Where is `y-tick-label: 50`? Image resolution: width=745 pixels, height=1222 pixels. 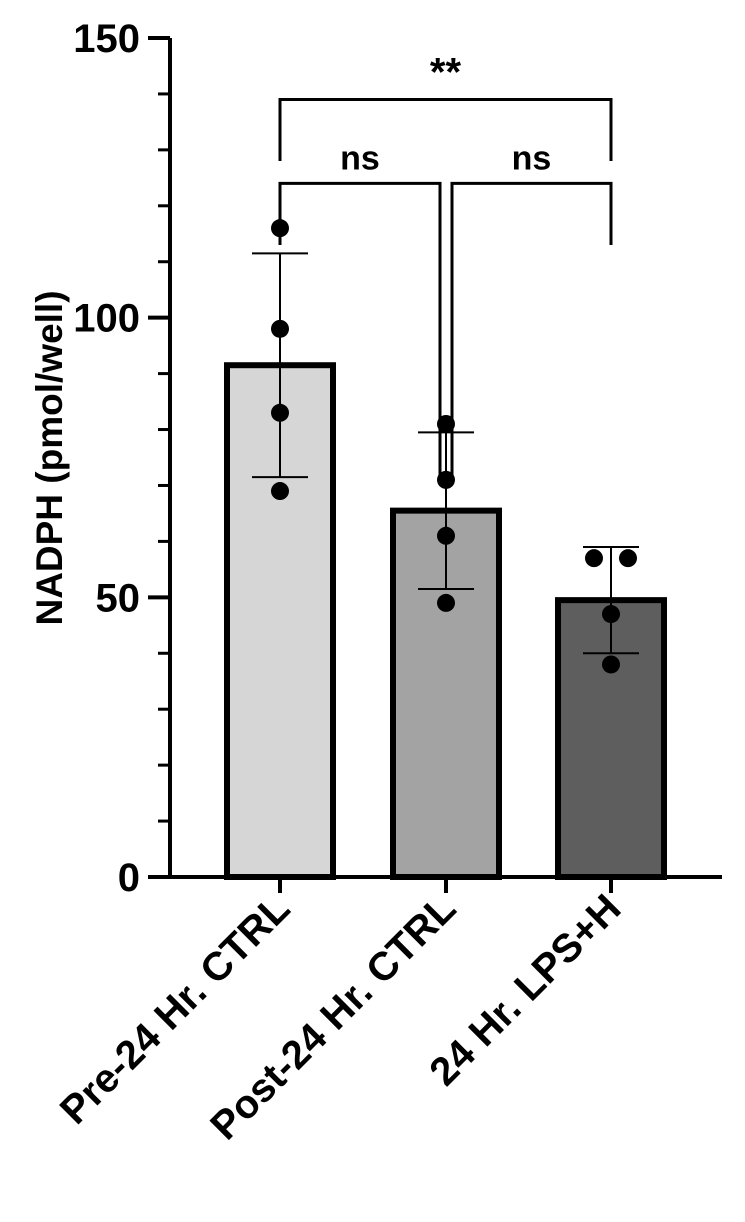 y-tick-label: 50 is located at coordinates (118, 598).